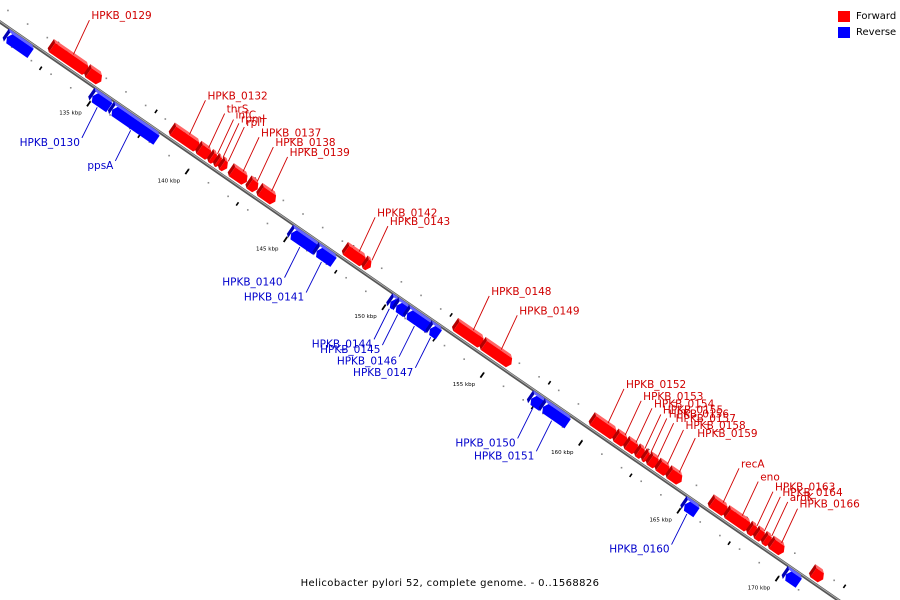  I want to click on gene-label: HPKB_0160, so click(639, 550).